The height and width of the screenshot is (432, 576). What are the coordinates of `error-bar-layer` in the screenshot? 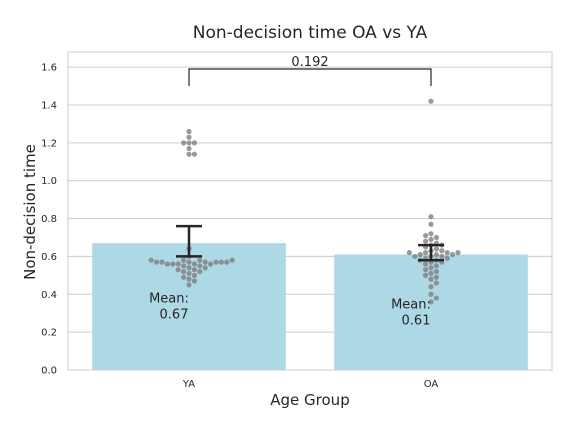 It's located at (310, 243).